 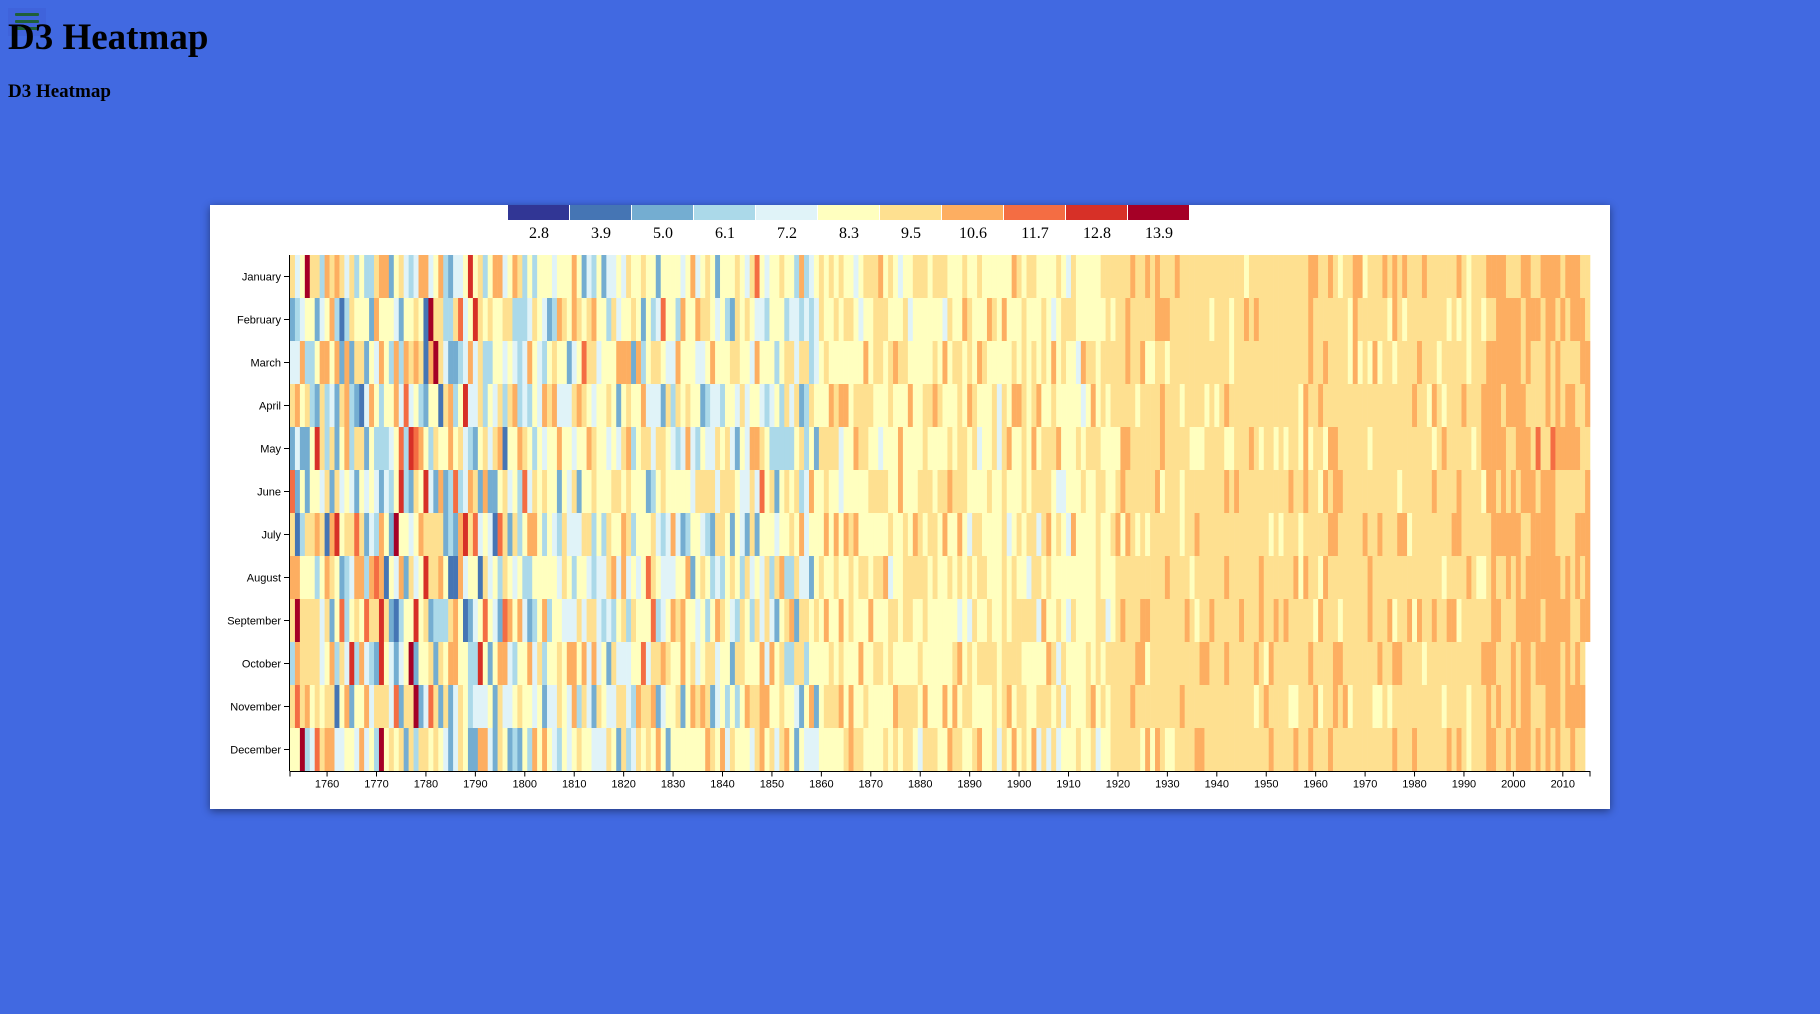 What do you see at coordinates (1019, 785) in the screenshot?
I see `year-label: 1900` at bounding box center [1019, 785].